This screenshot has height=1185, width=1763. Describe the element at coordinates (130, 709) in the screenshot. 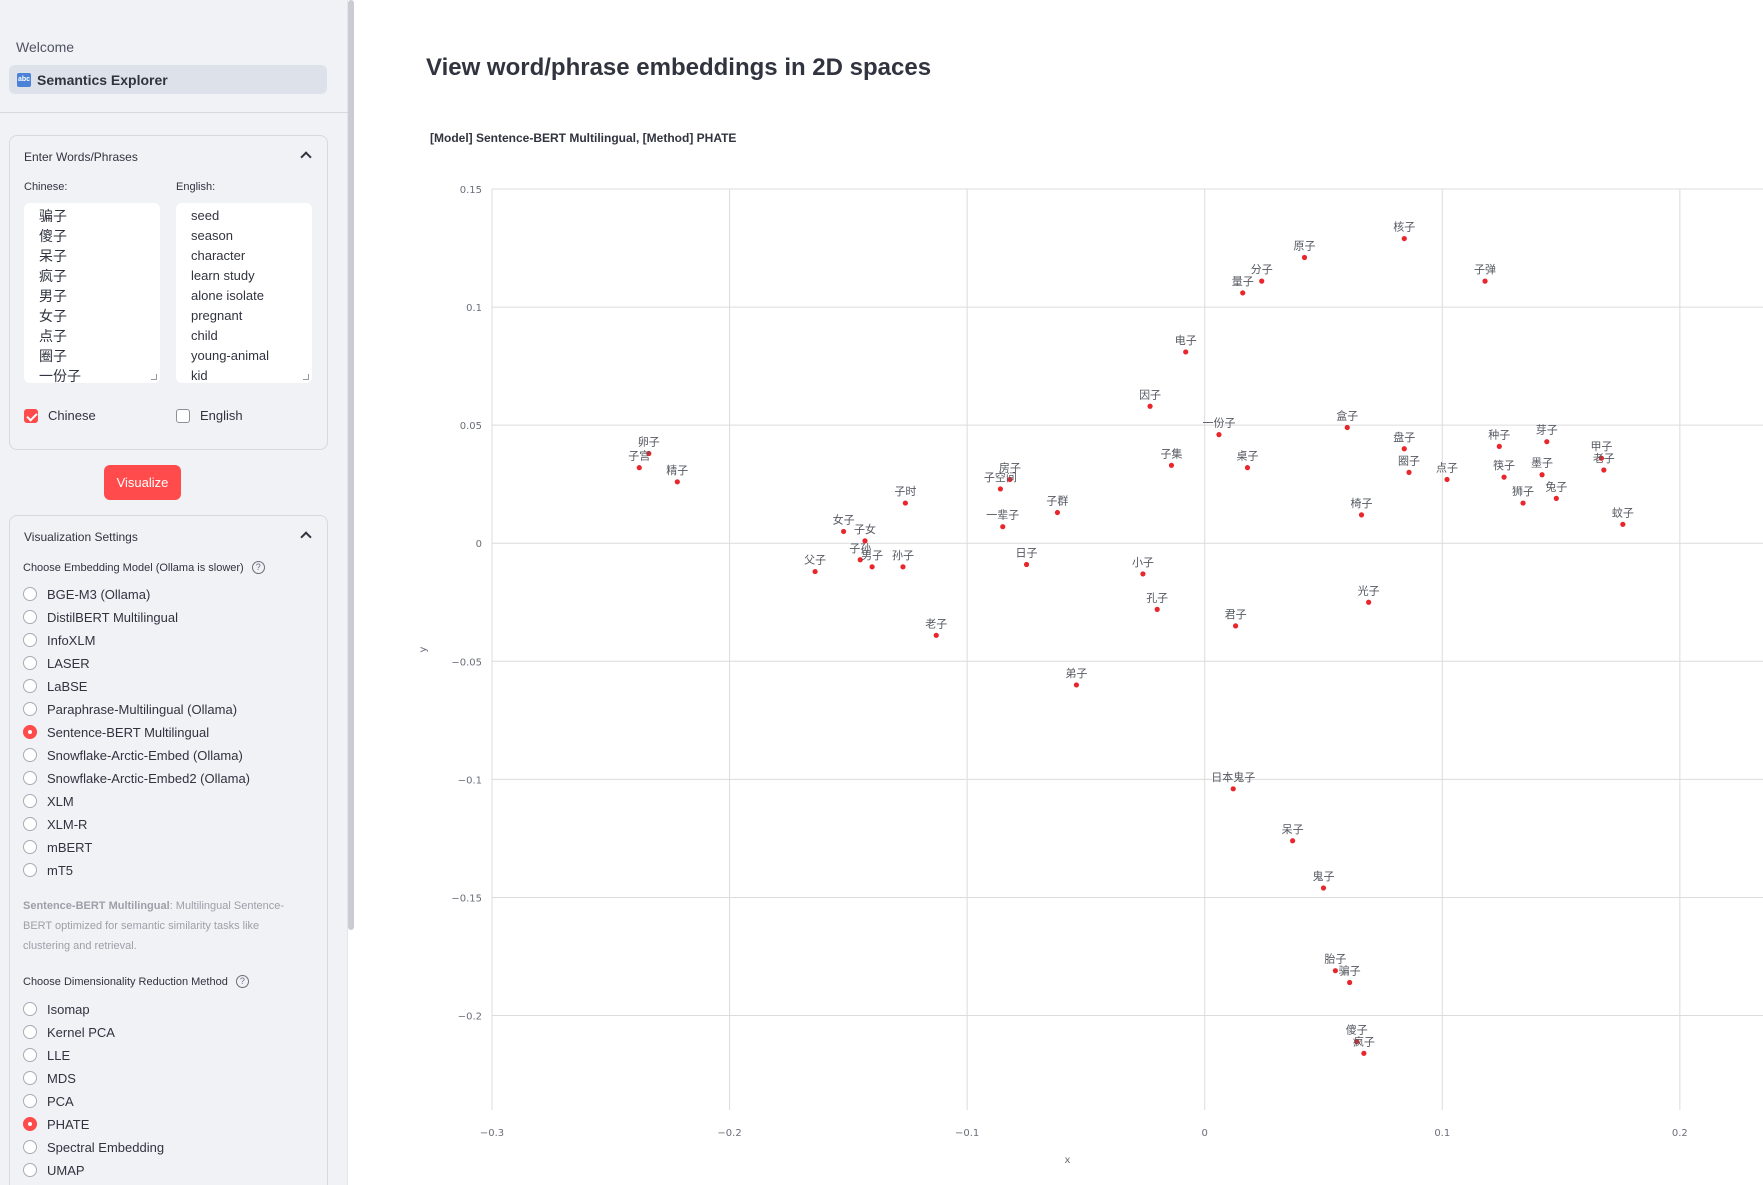

I see `model-option: Paraphrase-Multilingual (Ollama)` at that location.